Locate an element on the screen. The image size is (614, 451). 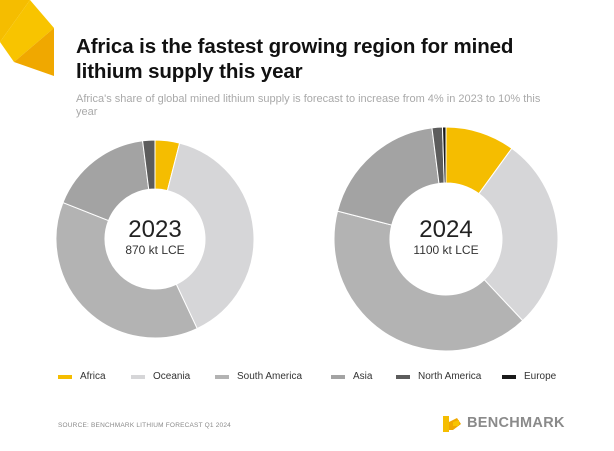
legend-item-europe: Europe is located at coordinates (529, 376).